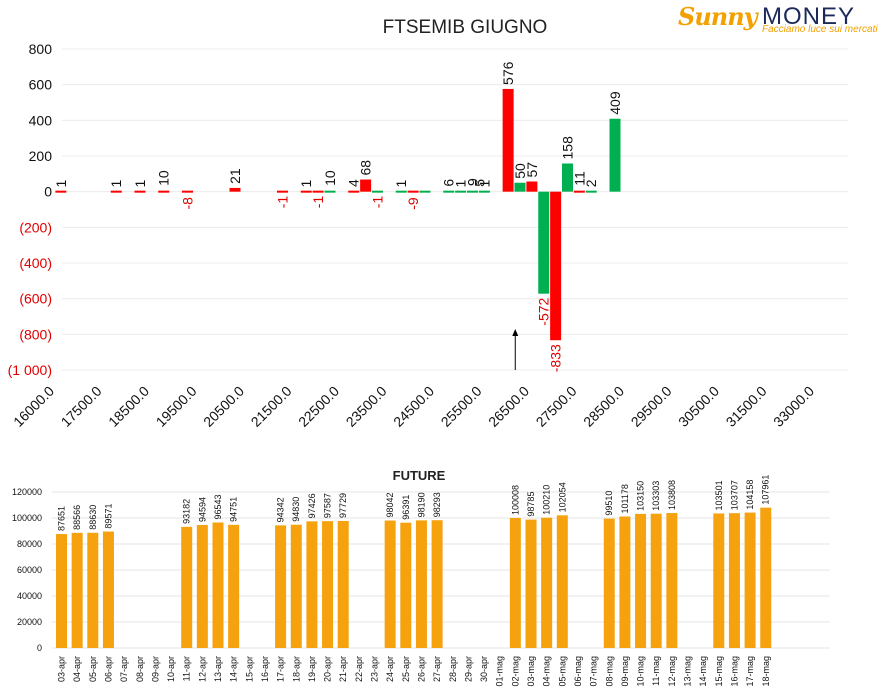 This screenshot has width=878, height=690. I want to click on x-tick-label: 09-apr, so click(155, 669).